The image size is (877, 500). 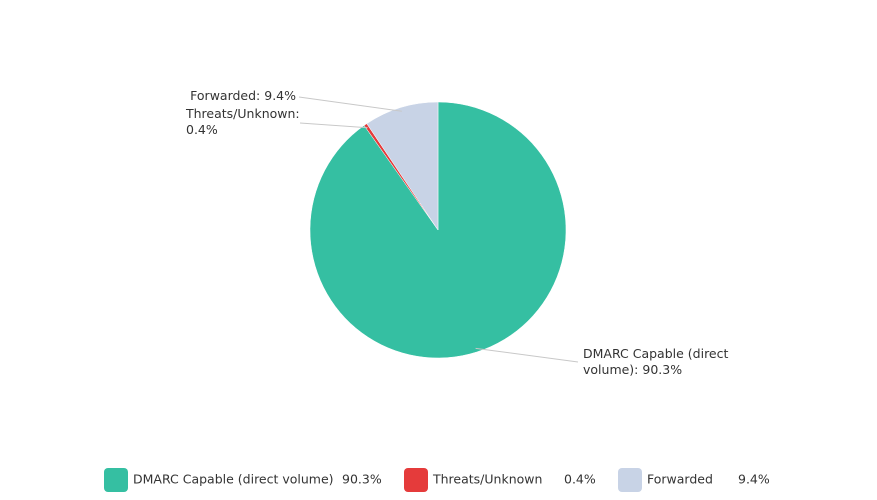 What do you see at coordinates (680, 479) in the screenshot?
I see `legend-label: Forwarded` at bounding box center [680, 479].